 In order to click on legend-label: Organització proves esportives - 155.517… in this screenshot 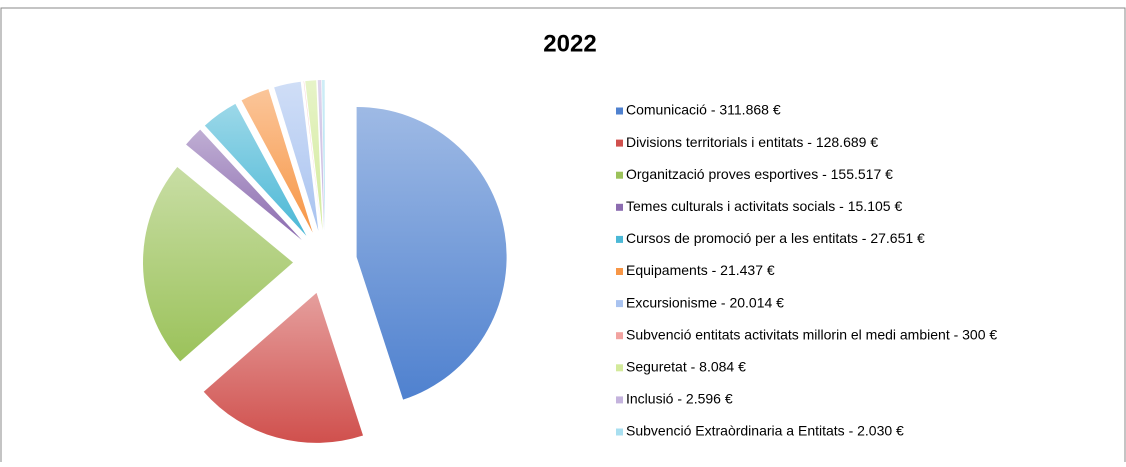, I will do `click(759, 174)`.